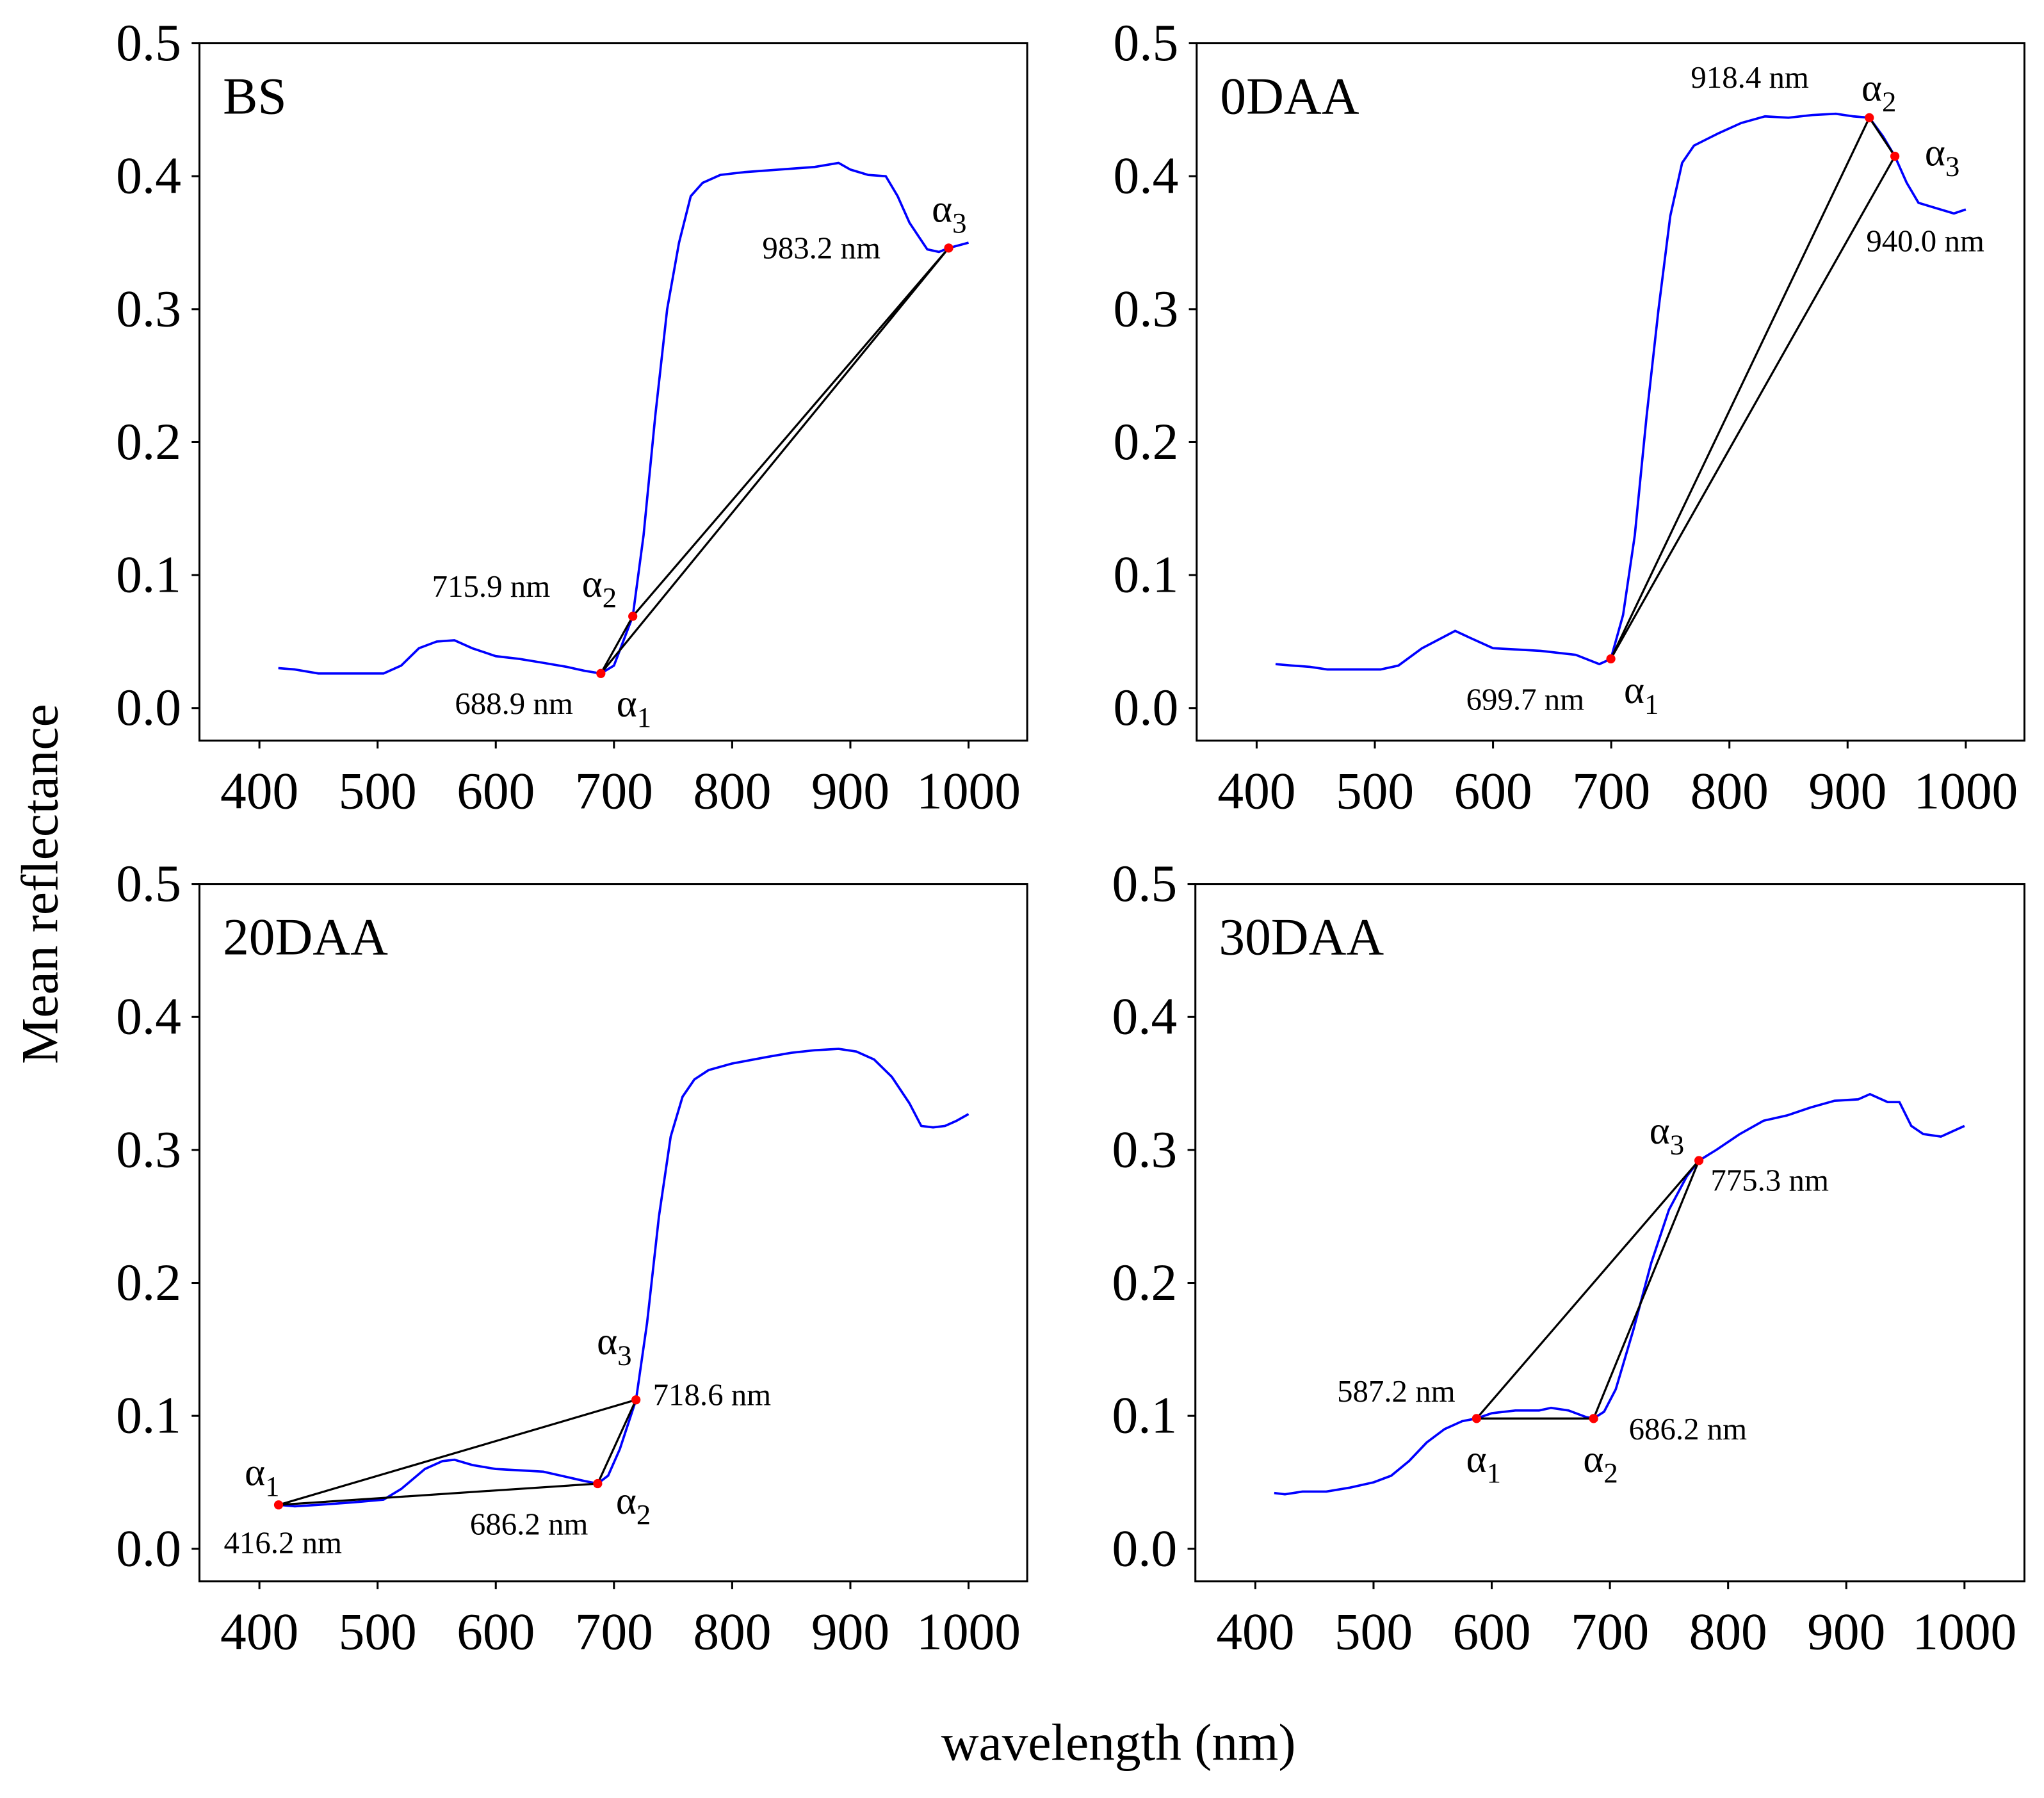 This screenshot has height=1798, width=2044. Describe the element at coordinates (712, 1394) in the screenshot. I see `wavelength-label: 718.6 nm` at that location.